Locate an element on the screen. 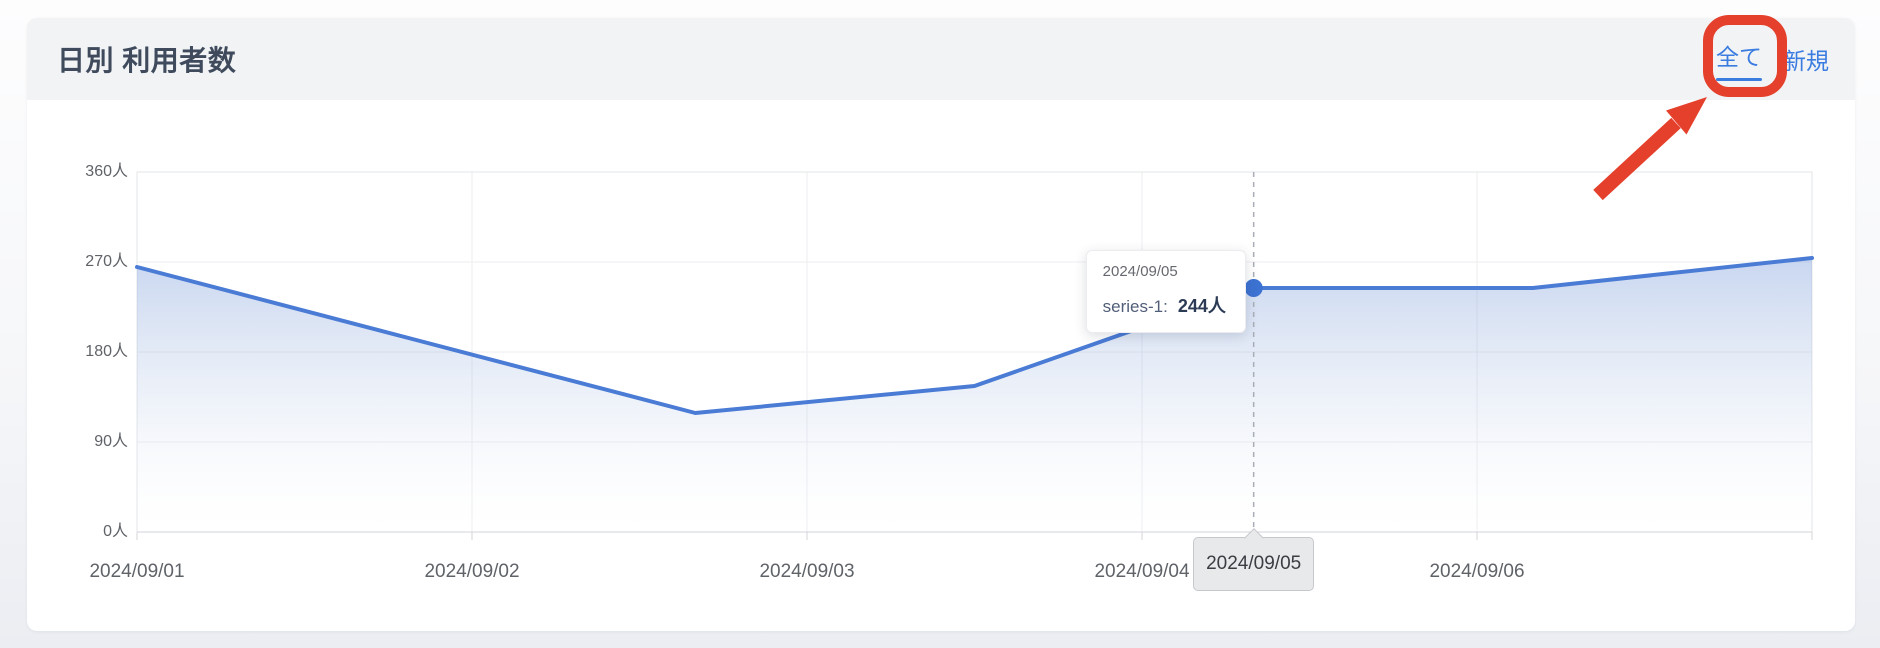 The image size is (1880, 648). tooltip-date: 2024/09/05 is located at coordinates (1140, 271).